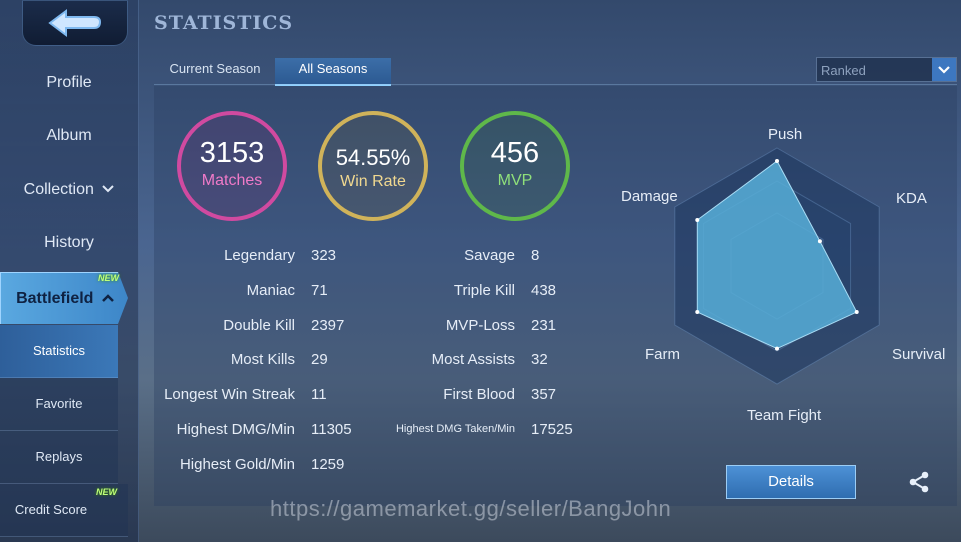  I want to click on back-arrow-icon, so click(75, 23).